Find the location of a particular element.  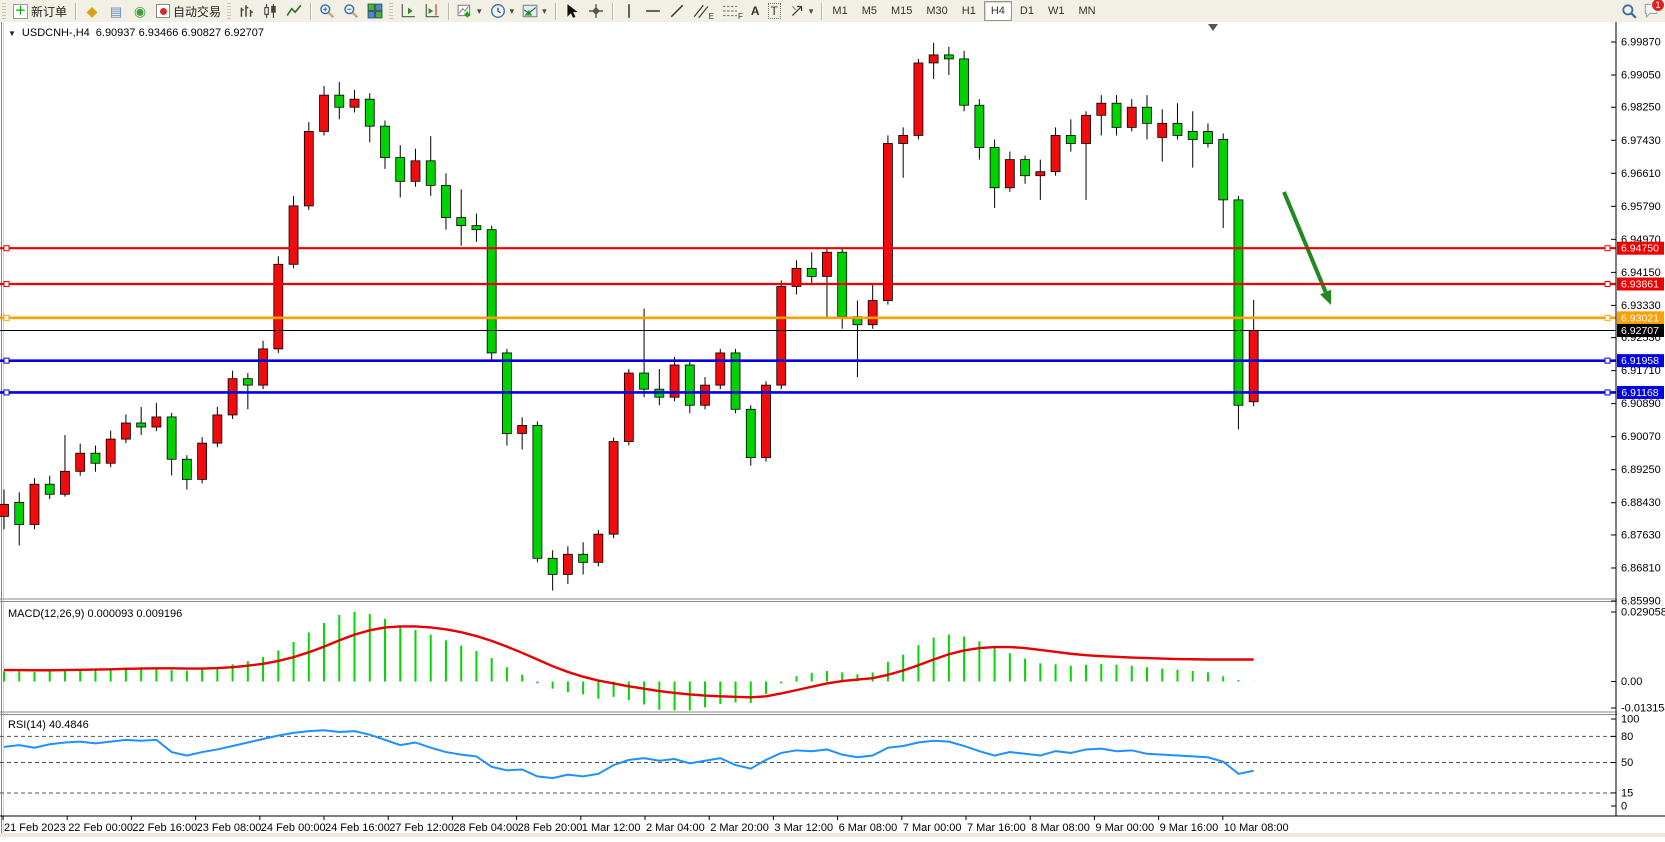

candlestick-chart-button is located at coordinates (270, 11).